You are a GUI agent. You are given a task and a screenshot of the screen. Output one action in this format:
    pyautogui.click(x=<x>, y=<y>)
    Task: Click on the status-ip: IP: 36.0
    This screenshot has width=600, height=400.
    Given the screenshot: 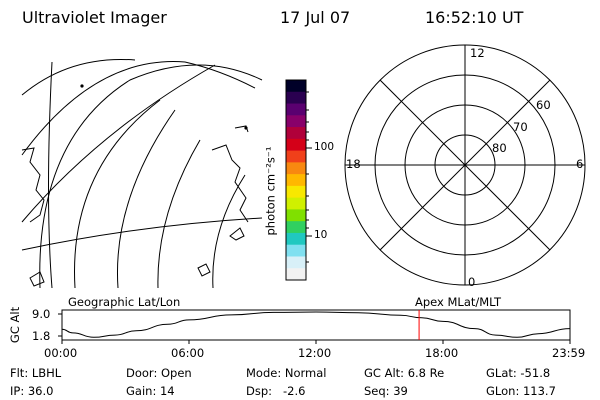 What is the action you would take?
    pyautogui.click(x=32, y=391)
    